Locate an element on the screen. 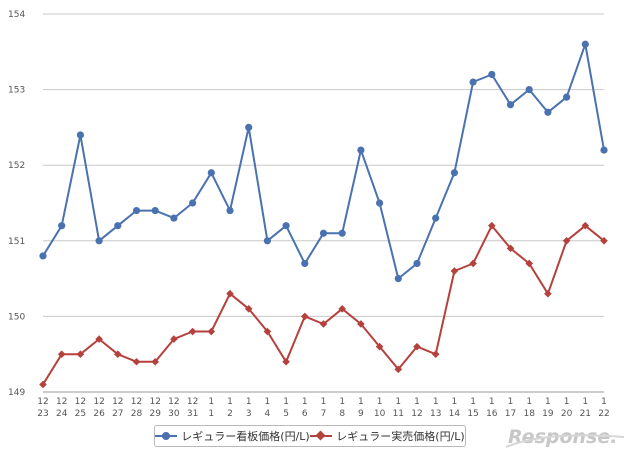  x-tick-month-21: 1 is located at coordinates (436, 402).